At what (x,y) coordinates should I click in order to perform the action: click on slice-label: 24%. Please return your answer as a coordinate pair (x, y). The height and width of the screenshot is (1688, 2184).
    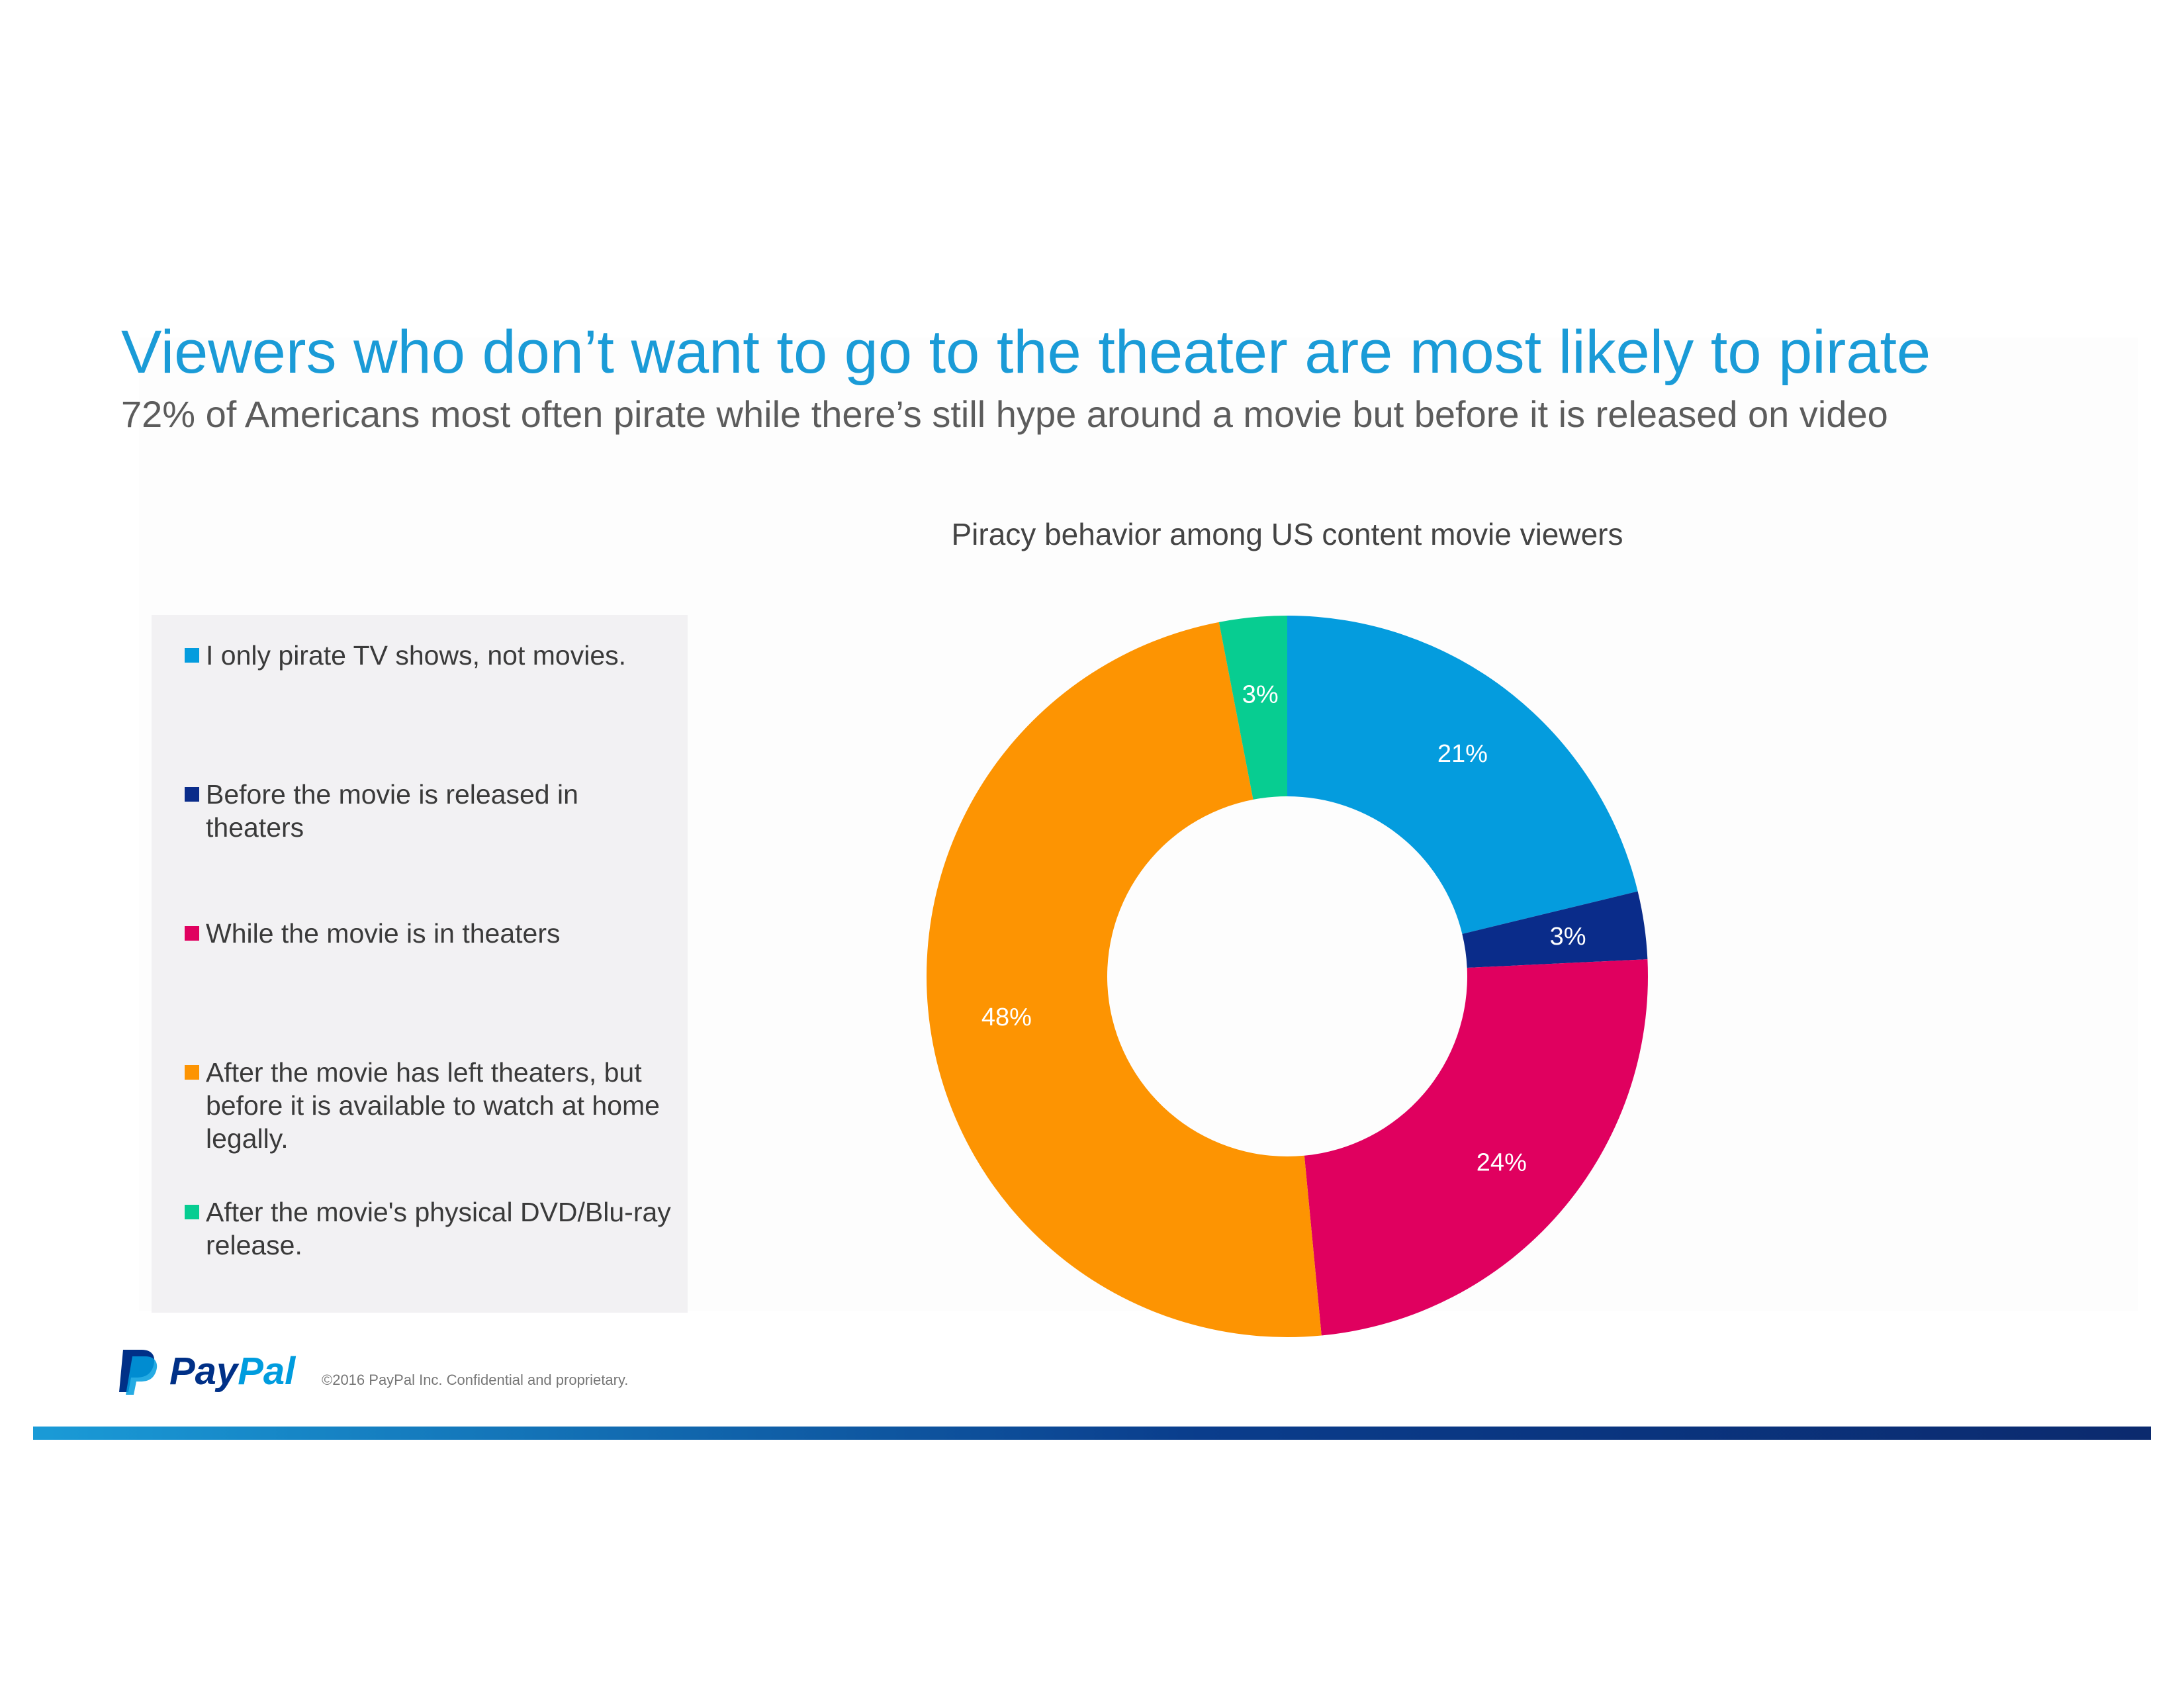
    Looking at the image, I should click on (1502, 1163).